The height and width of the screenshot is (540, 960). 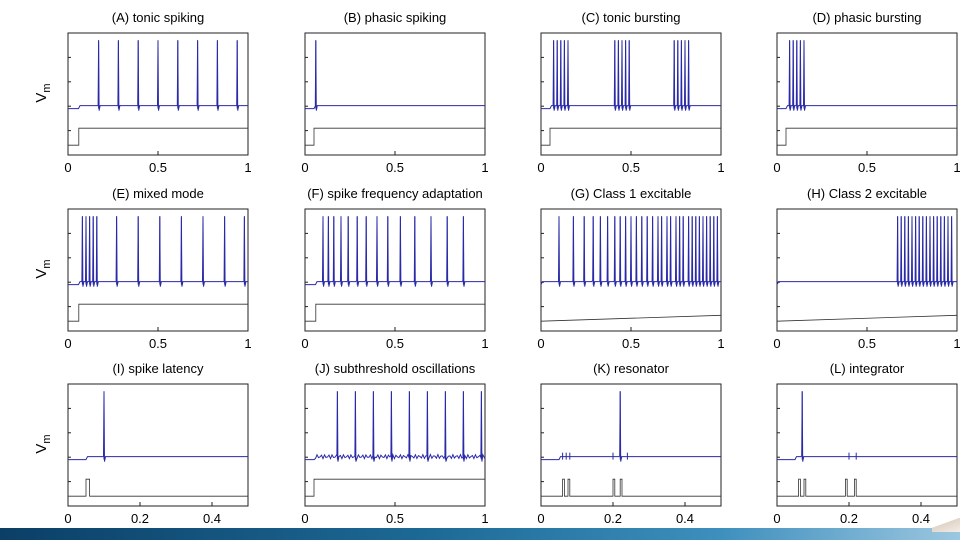 I want to click on panel-i: (I) spike latency Vm 0 0.2 0.4, so click(x=141, y=443).